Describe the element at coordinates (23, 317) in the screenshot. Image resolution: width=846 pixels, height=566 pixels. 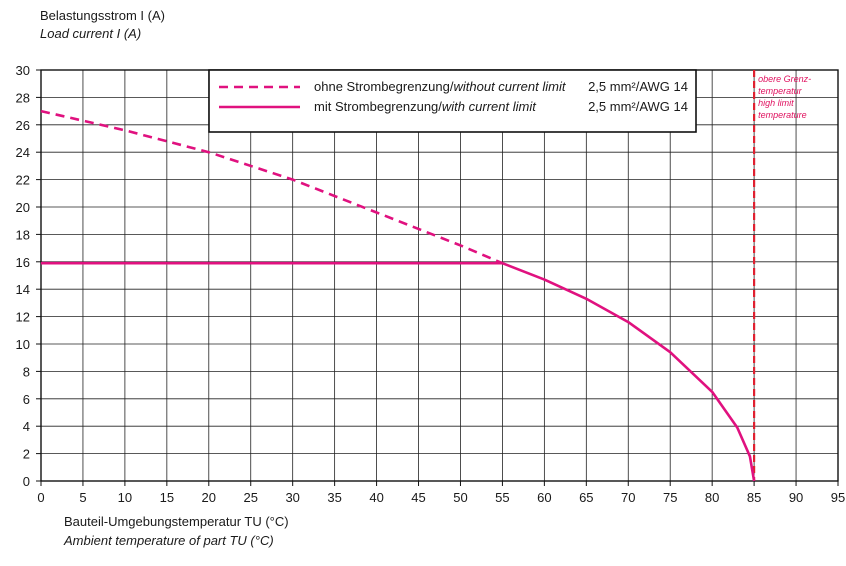
I see `y-tick-label: 12` at that location.